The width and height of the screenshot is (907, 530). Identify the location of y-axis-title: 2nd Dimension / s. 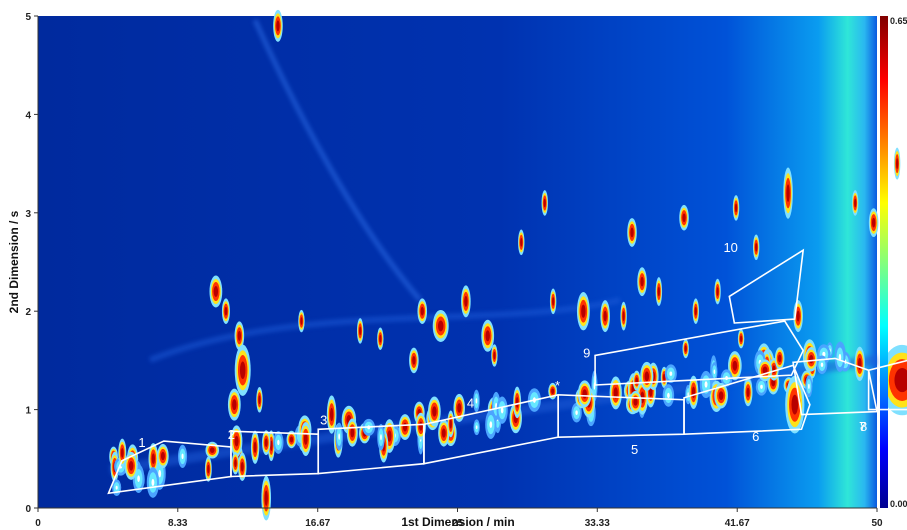
(14, 261).